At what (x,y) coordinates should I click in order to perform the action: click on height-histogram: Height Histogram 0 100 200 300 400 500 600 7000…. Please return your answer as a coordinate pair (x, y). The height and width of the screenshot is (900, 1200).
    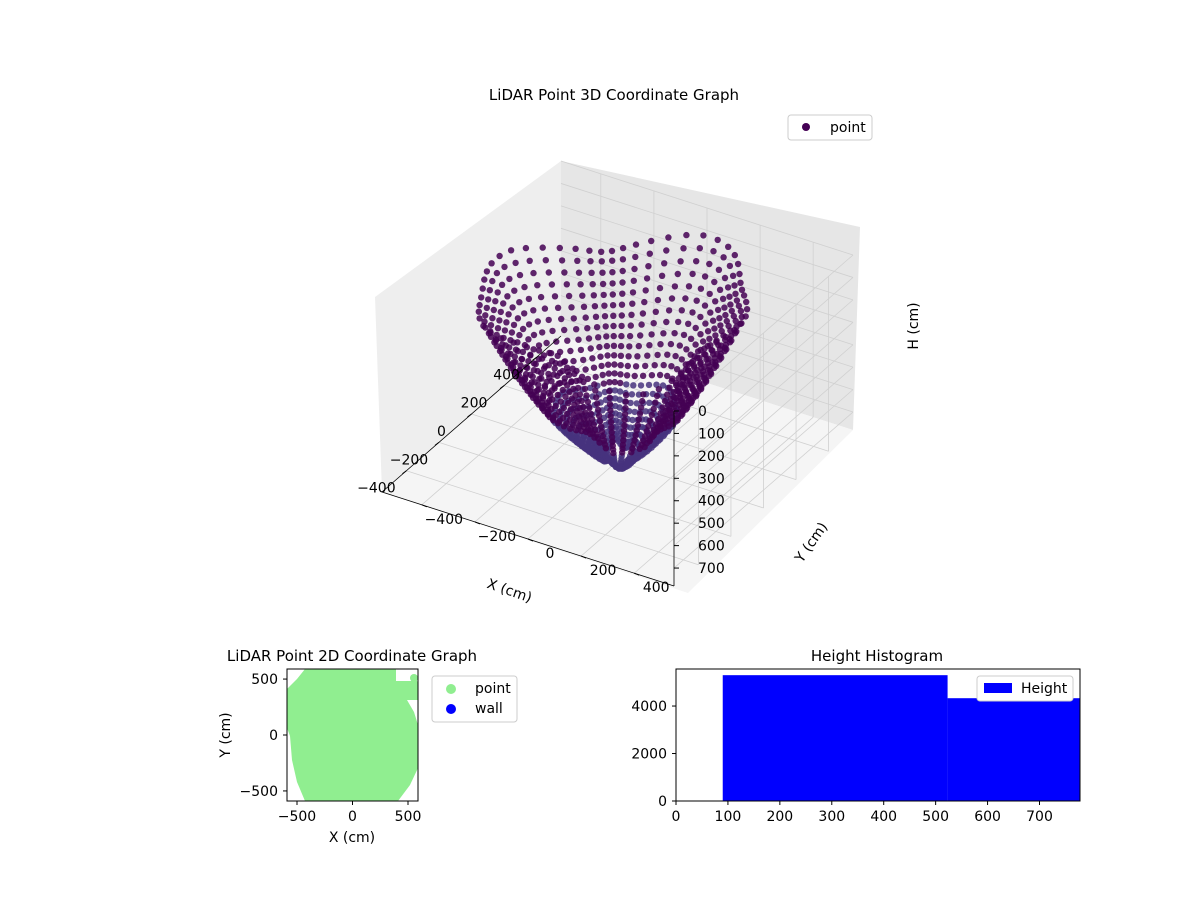
    Looking at the image, I should click on (856, 736).